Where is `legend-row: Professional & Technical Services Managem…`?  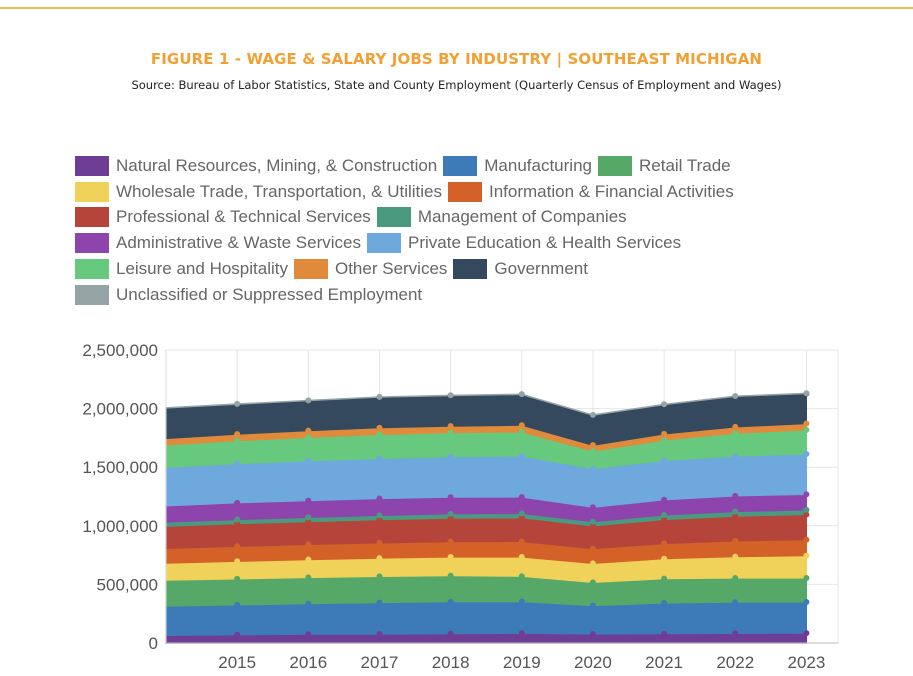
legend-row: Professional & Technical Services Managem… is located at coordinates (455, 218).